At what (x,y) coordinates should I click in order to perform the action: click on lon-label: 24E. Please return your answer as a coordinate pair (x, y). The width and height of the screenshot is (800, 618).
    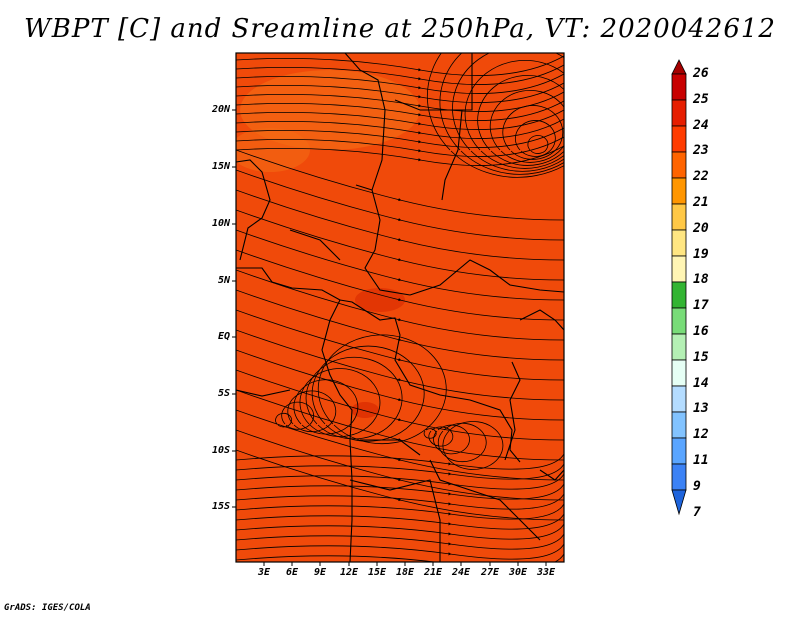
    Looking at the image, I should click on (461, 572).